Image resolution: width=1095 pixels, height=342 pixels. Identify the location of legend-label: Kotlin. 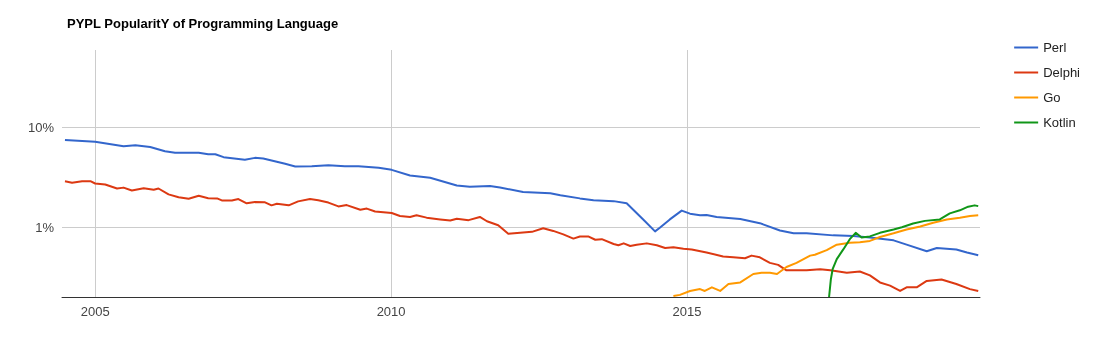
(1059, 122).